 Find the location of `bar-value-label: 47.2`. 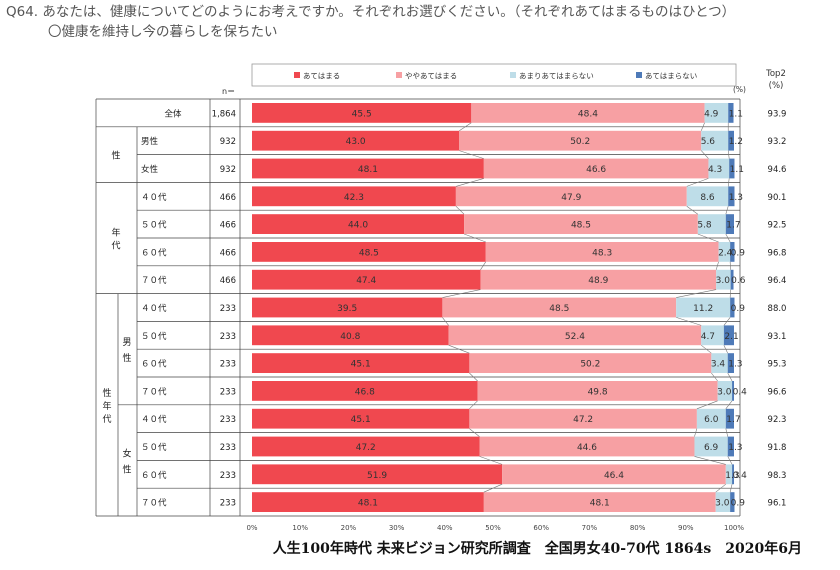

bar-value-label: 47.2 is located at coordinates (583, 420).